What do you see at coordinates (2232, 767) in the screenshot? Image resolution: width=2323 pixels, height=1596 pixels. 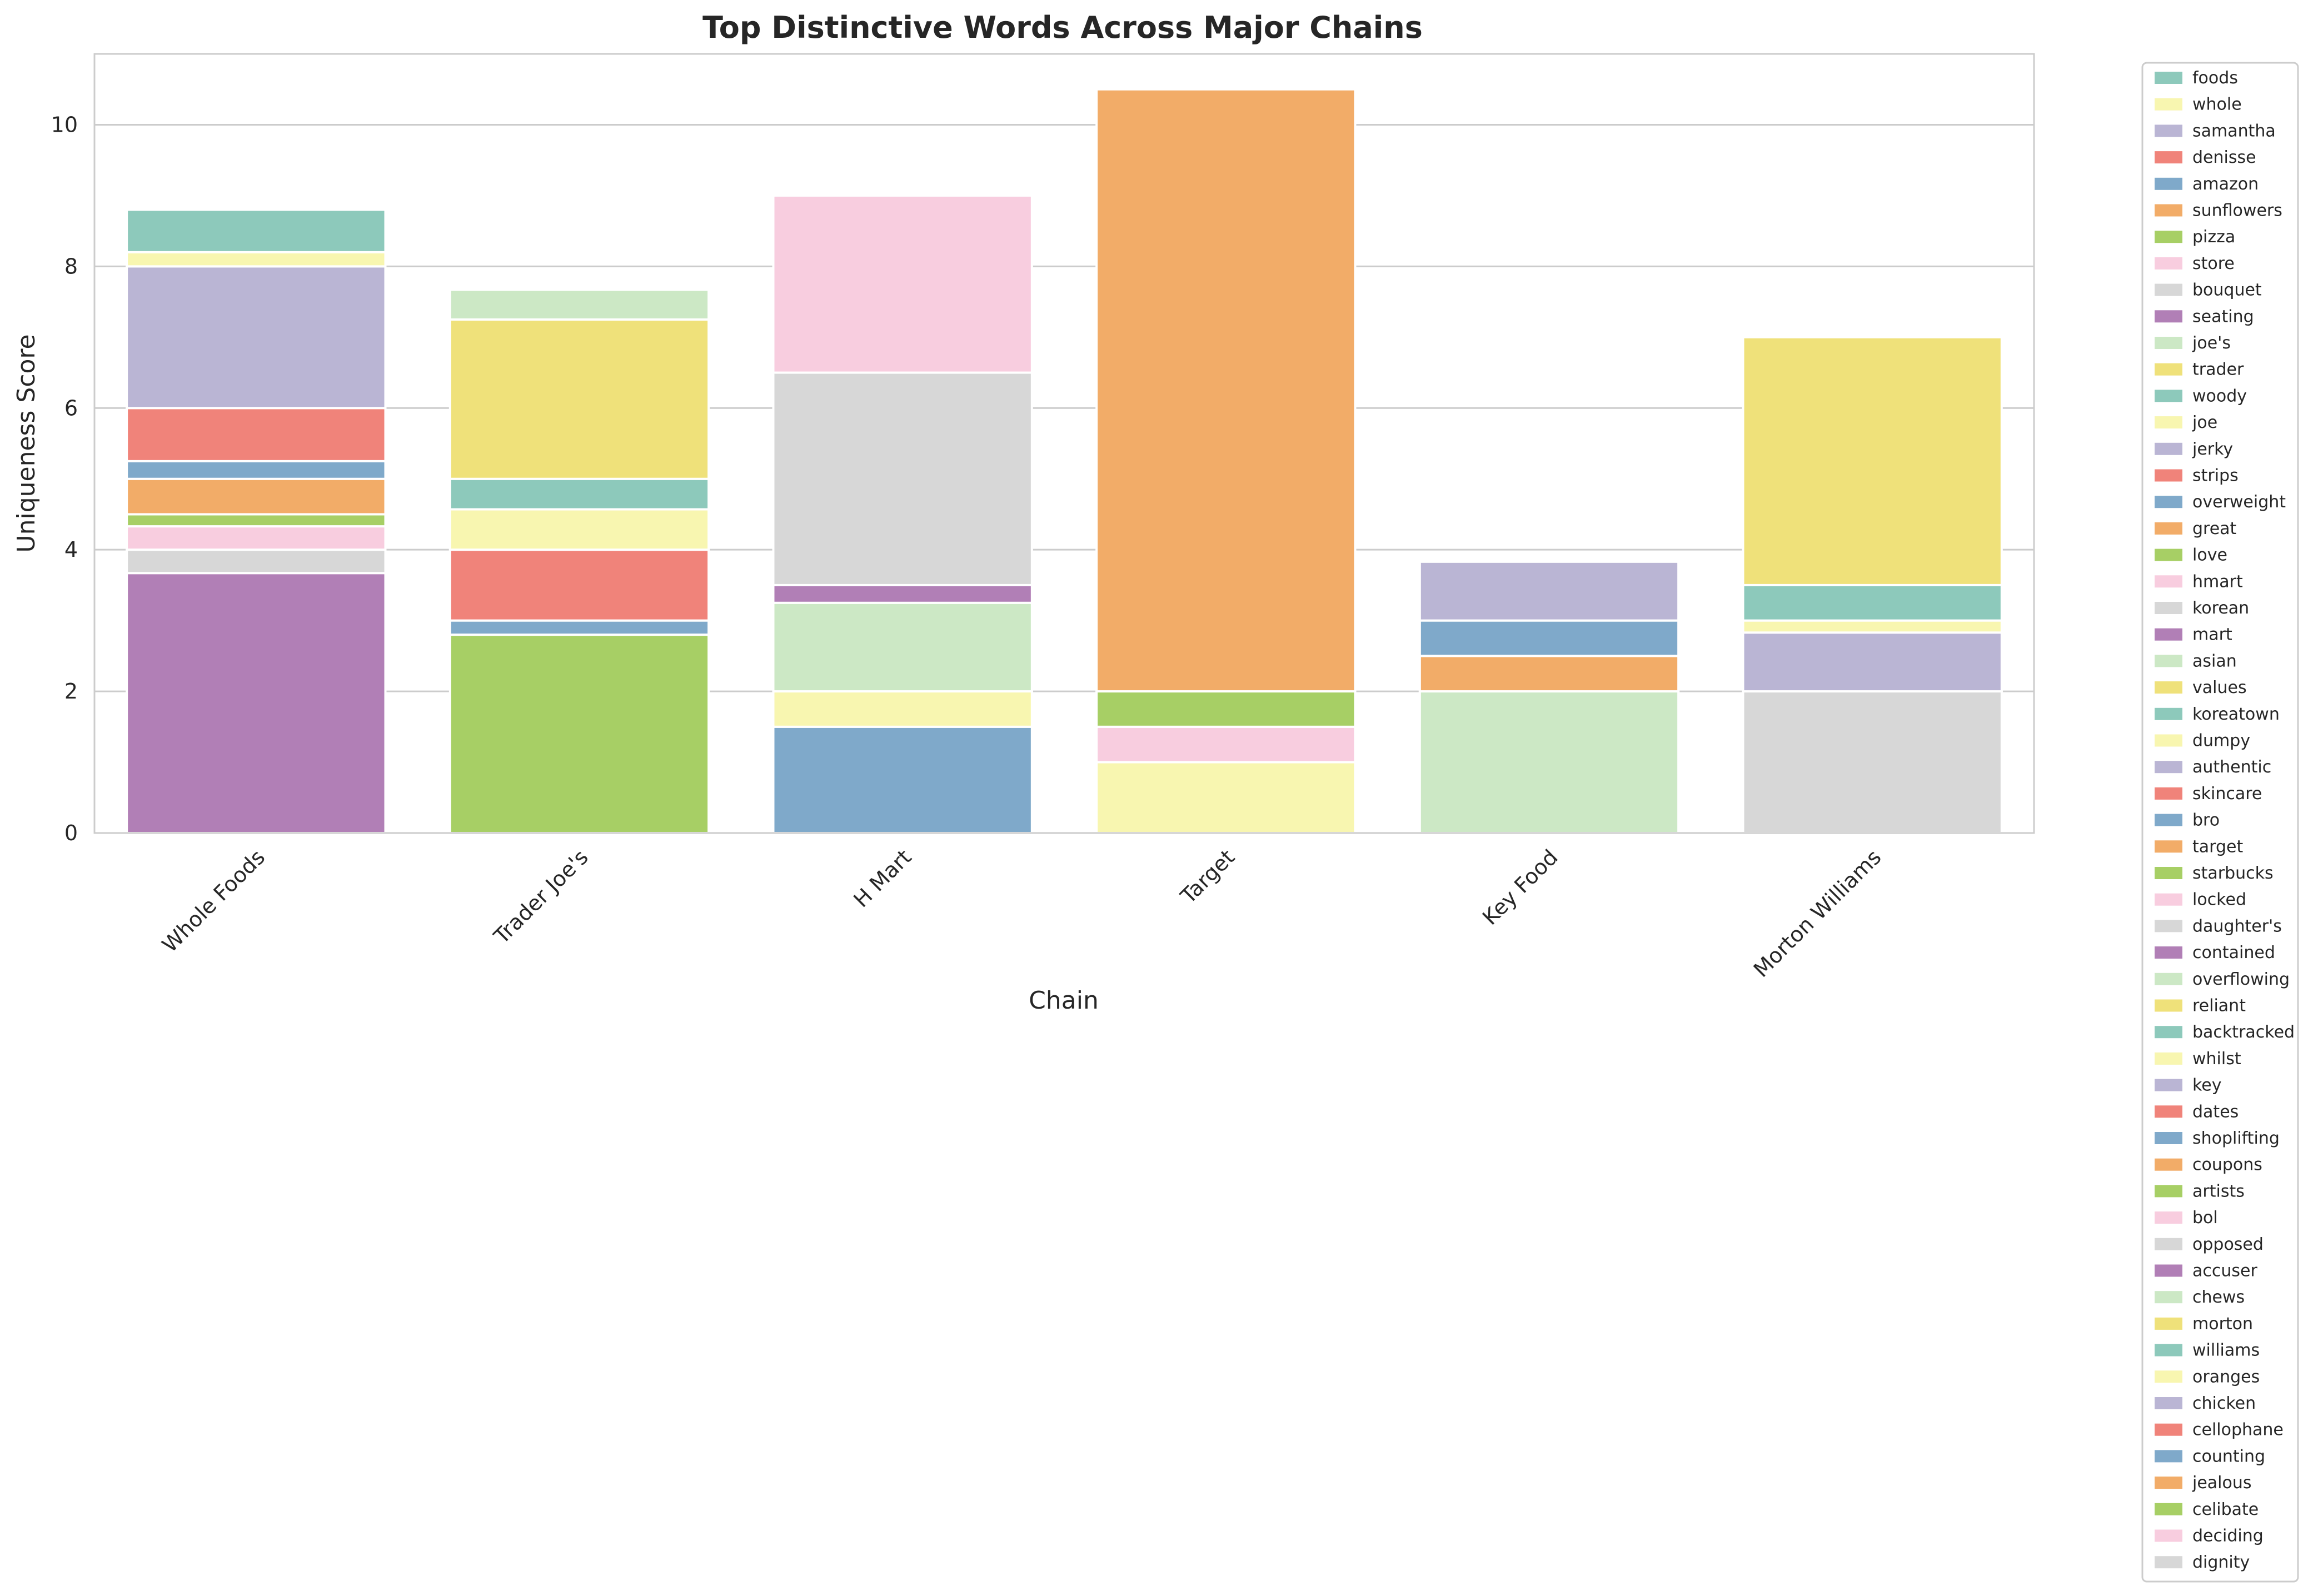 I see `legend-label: authentic` at bounding box center [2232, 767].